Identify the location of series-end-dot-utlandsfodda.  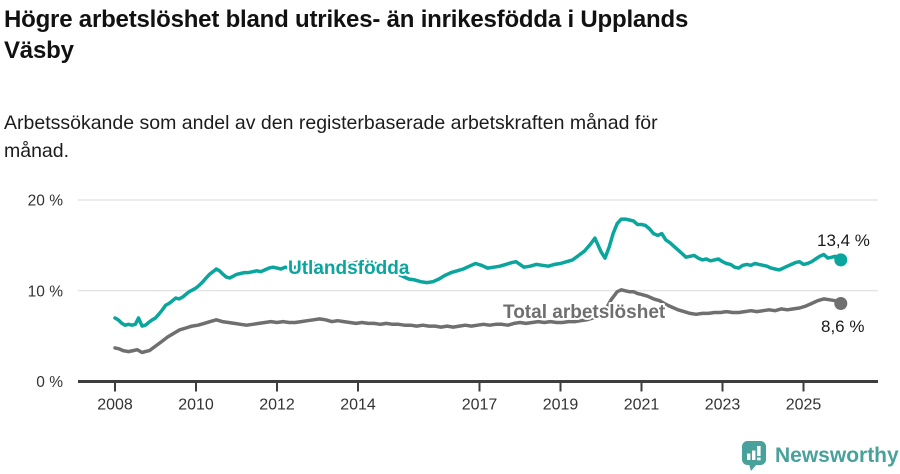
(841, 260).